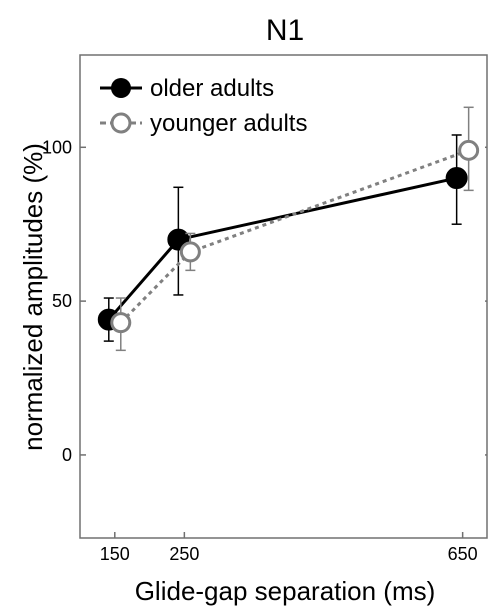 The width and height of the screenshot is (490, 615). What do you see at coordinates (212, 88) in the screenshot?
I see `legend-label: older adults` at bounding box center [212, 88].